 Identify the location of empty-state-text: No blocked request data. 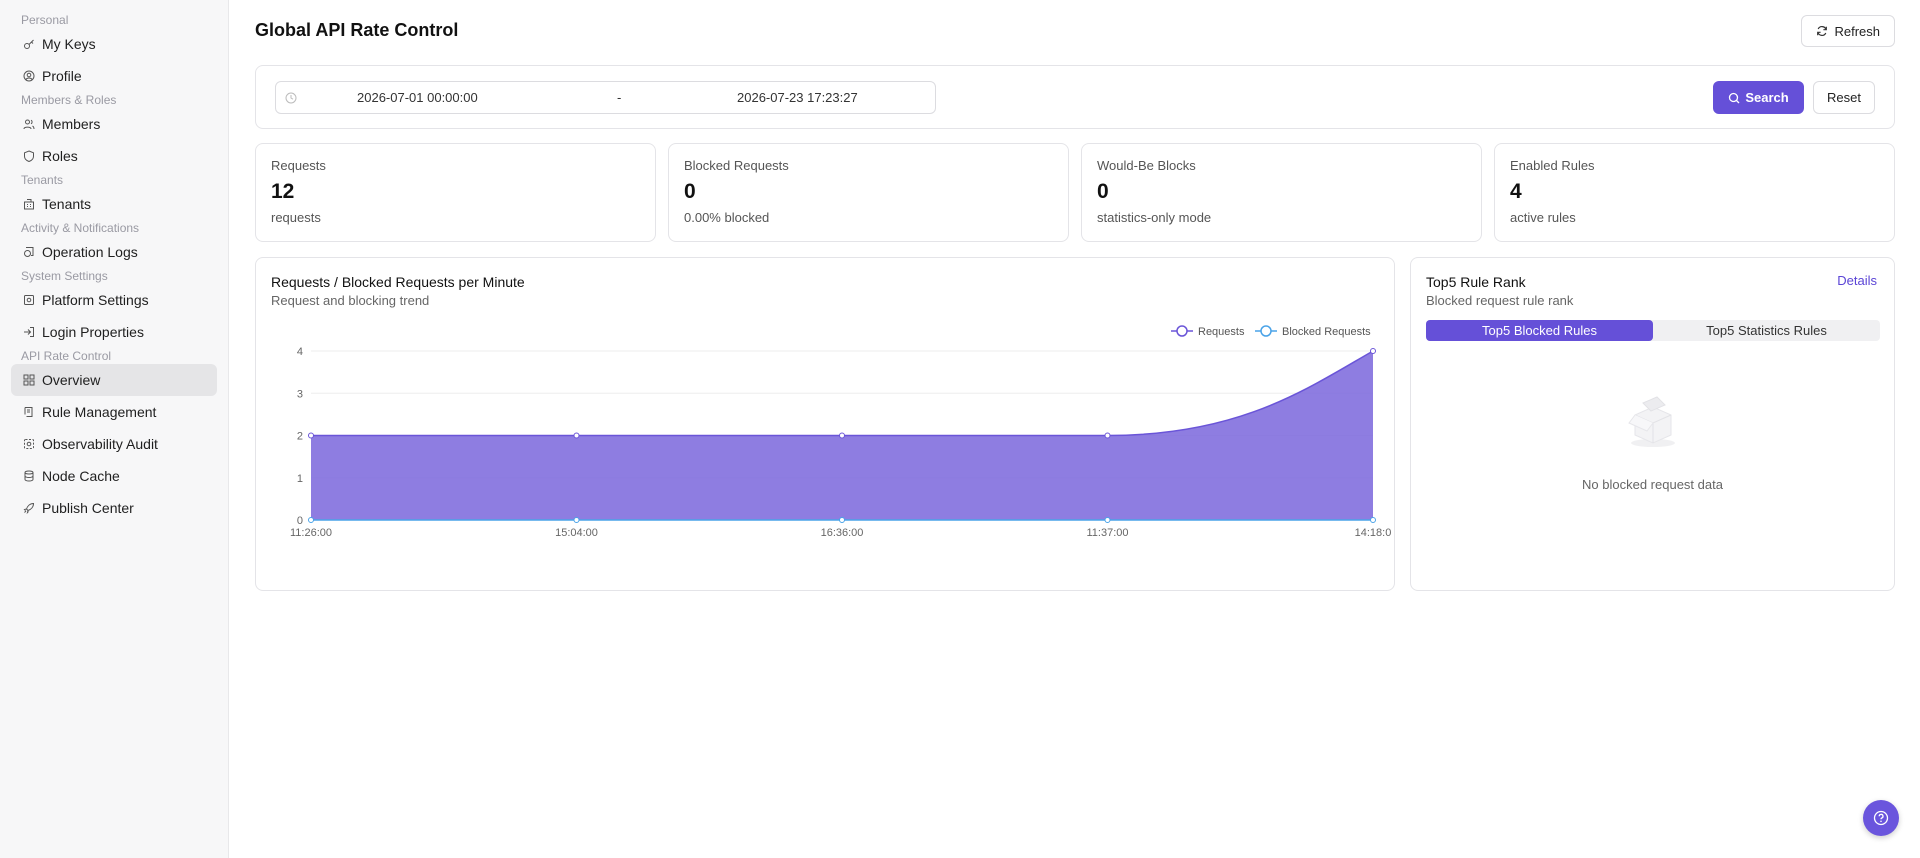
(1652, 484).